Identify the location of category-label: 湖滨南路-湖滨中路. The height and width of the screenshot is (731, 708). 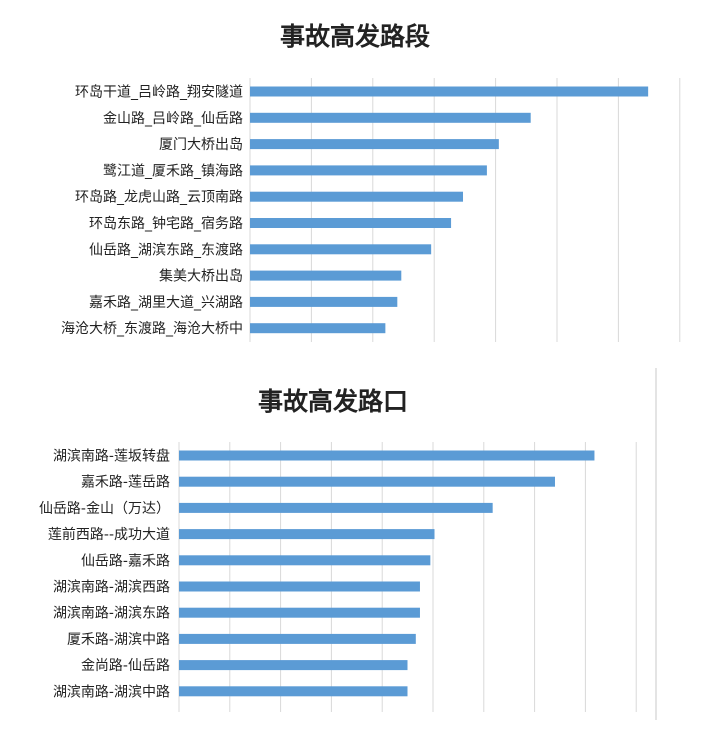
(111, 692).